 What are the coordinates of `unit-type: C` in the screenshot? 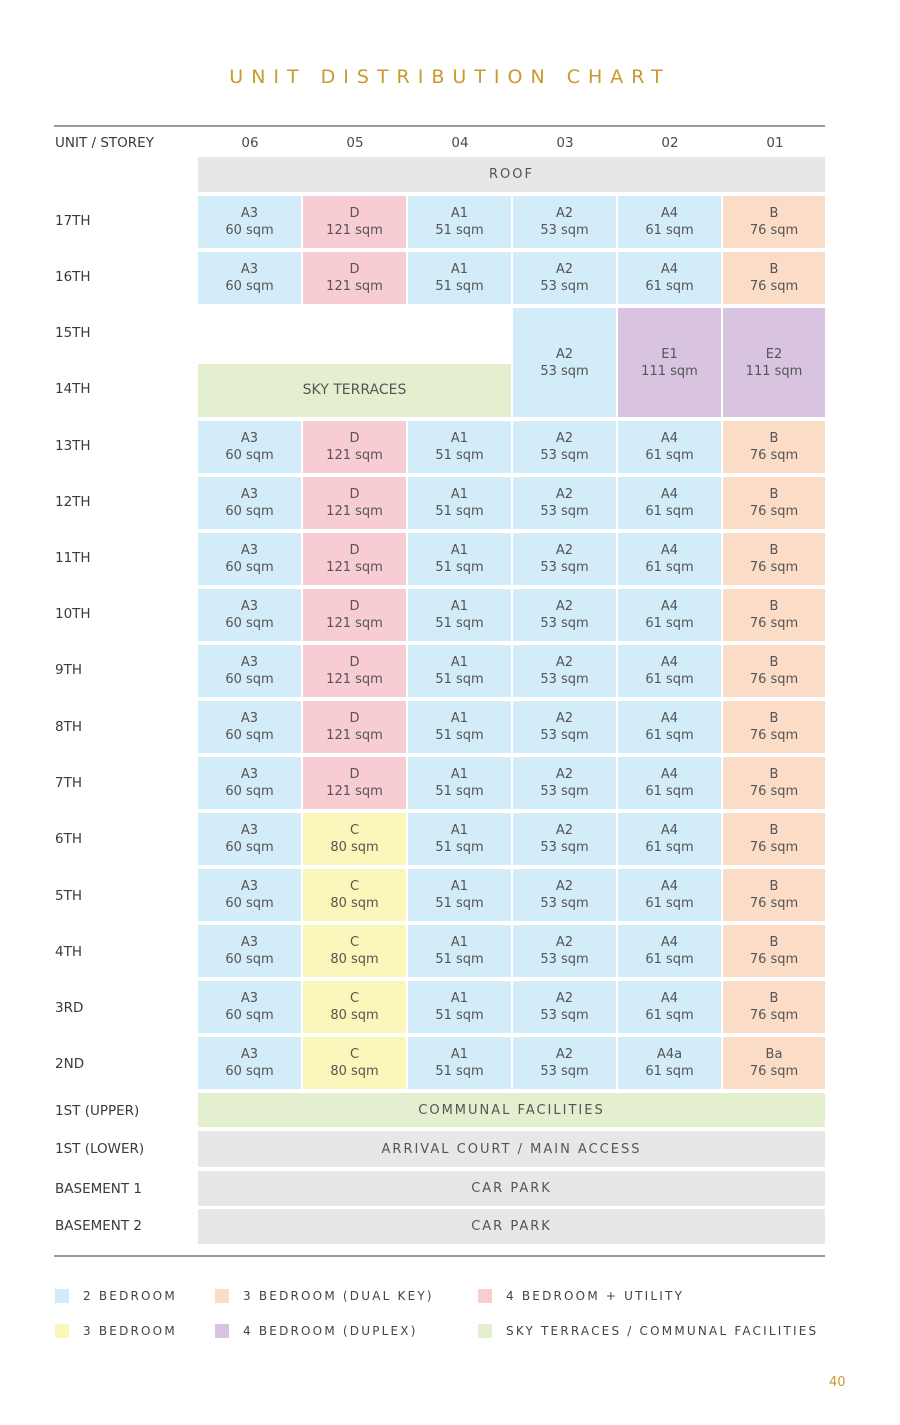 It's located at (354, 830).